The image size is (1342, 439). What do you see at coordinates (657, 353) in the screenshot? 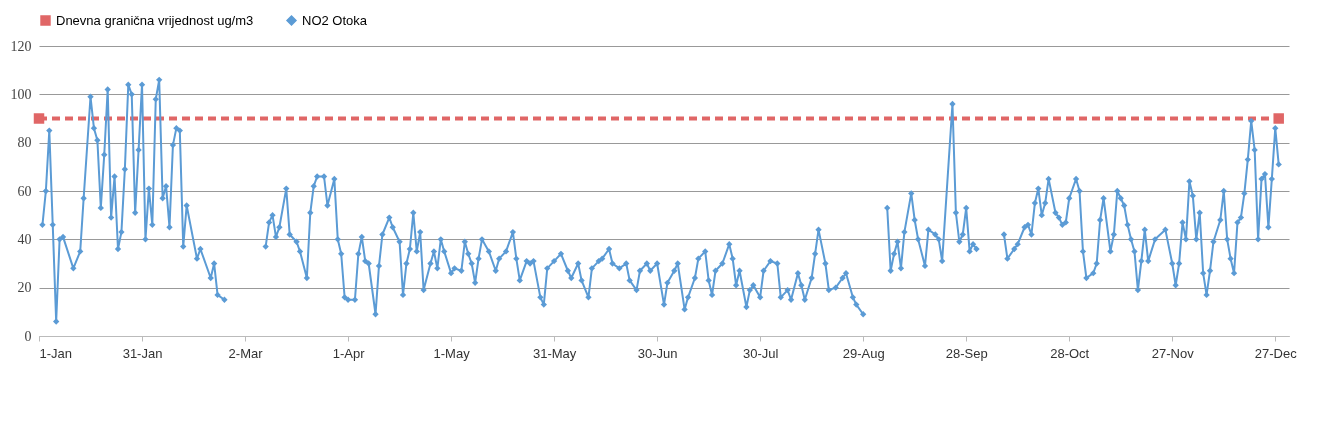
I see `x-tick-label: 30-Jun` at bounding box center [657, 353].